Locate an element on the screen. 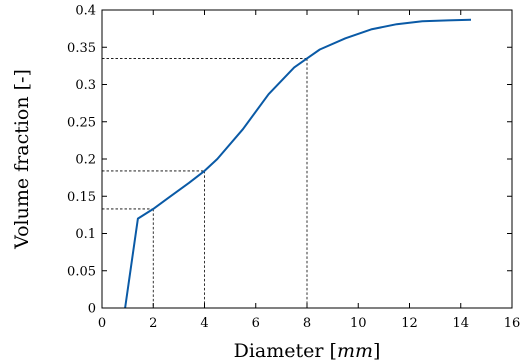  x-tick-label: 12 is located at coordinates (409, 323).